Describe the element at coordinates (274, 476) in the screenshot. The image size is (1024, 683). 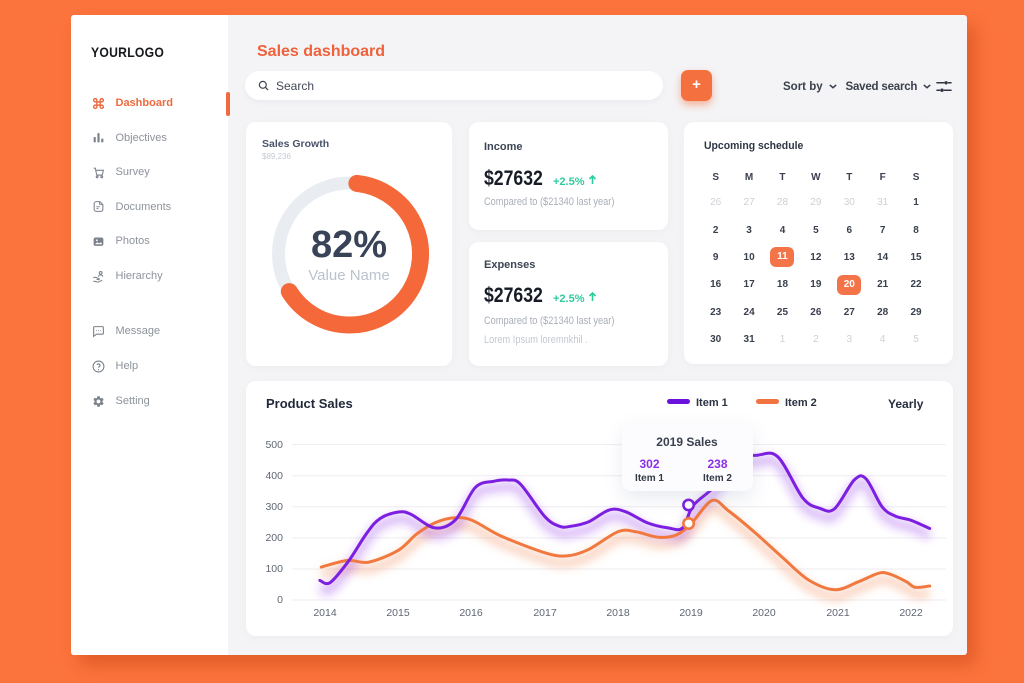
I see `svg-text: 400` at that location.